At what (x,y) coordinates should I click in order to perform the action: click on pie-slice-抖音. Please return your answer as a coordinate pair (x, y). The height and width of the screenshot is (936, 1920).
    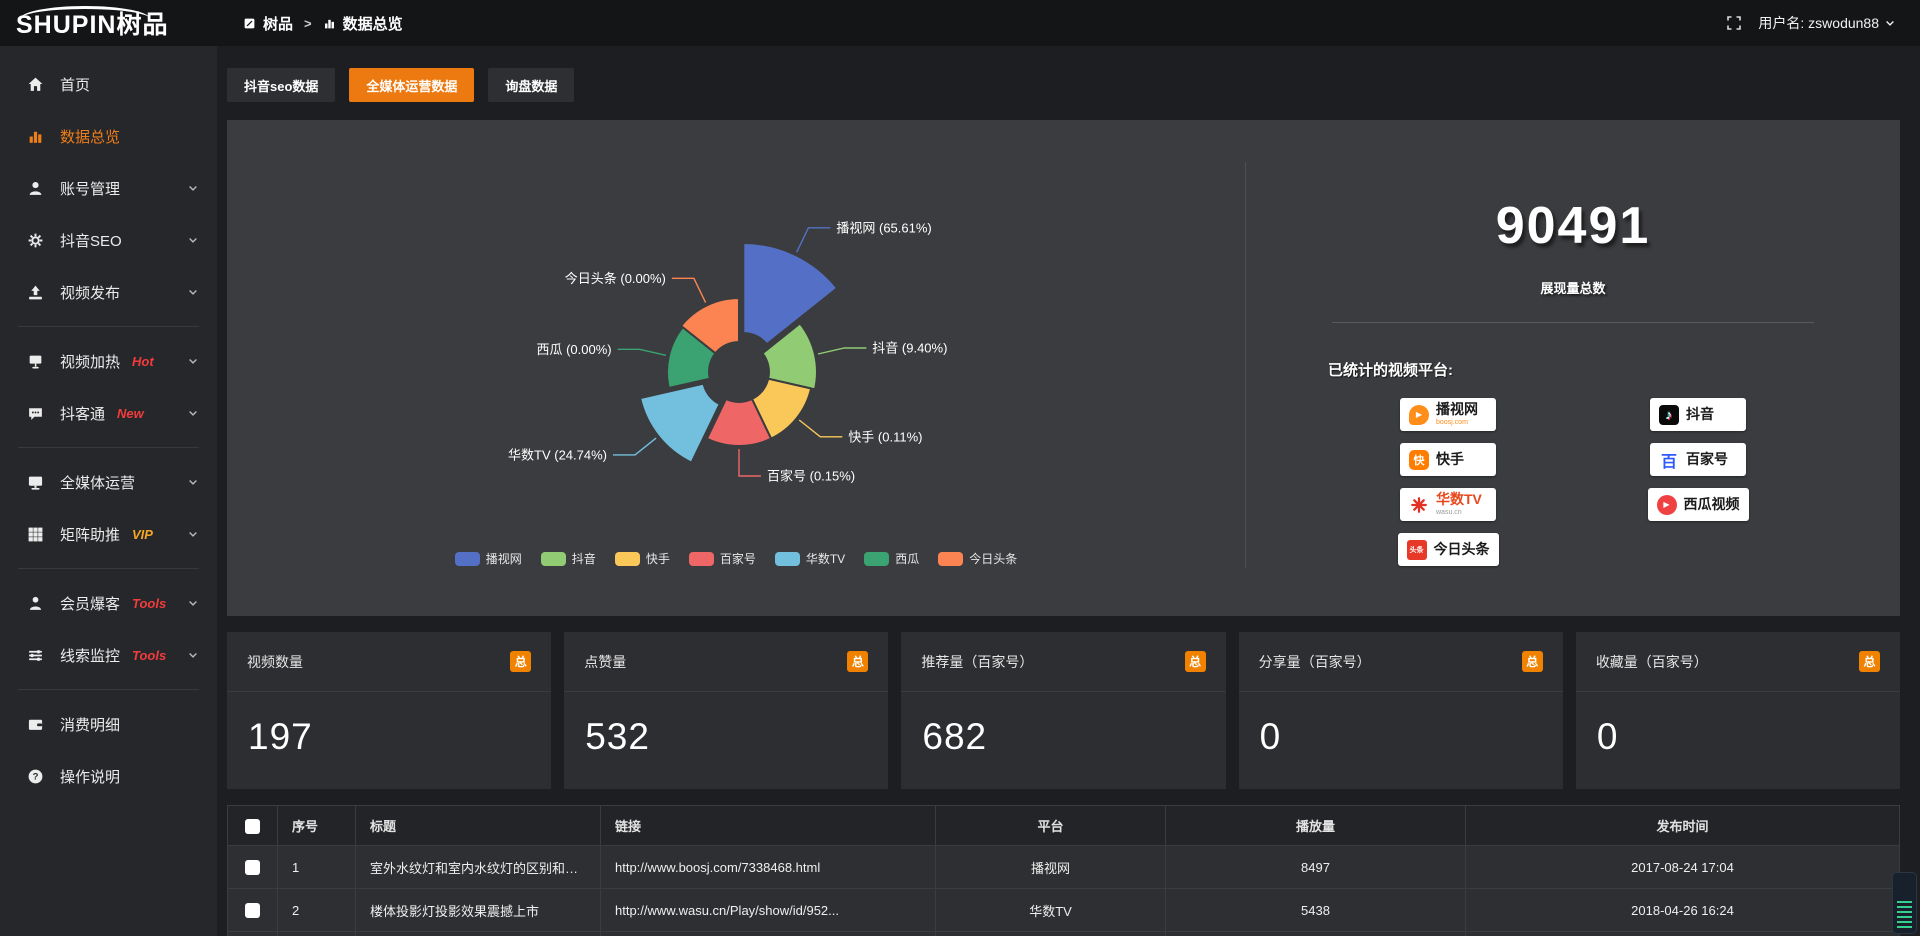
    Looking at the image, I should click on (789, 356).